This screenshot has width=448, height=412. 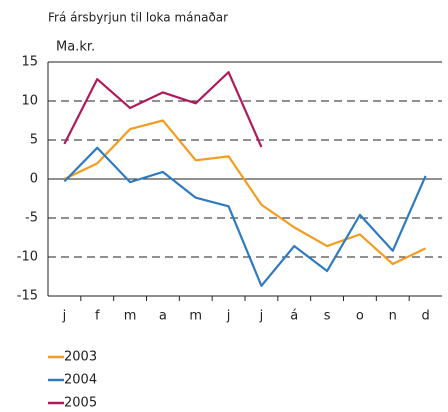 I want to click on chart-title: Frá ársbyrjun til loka mánaðar, so click(x=138, y=18).